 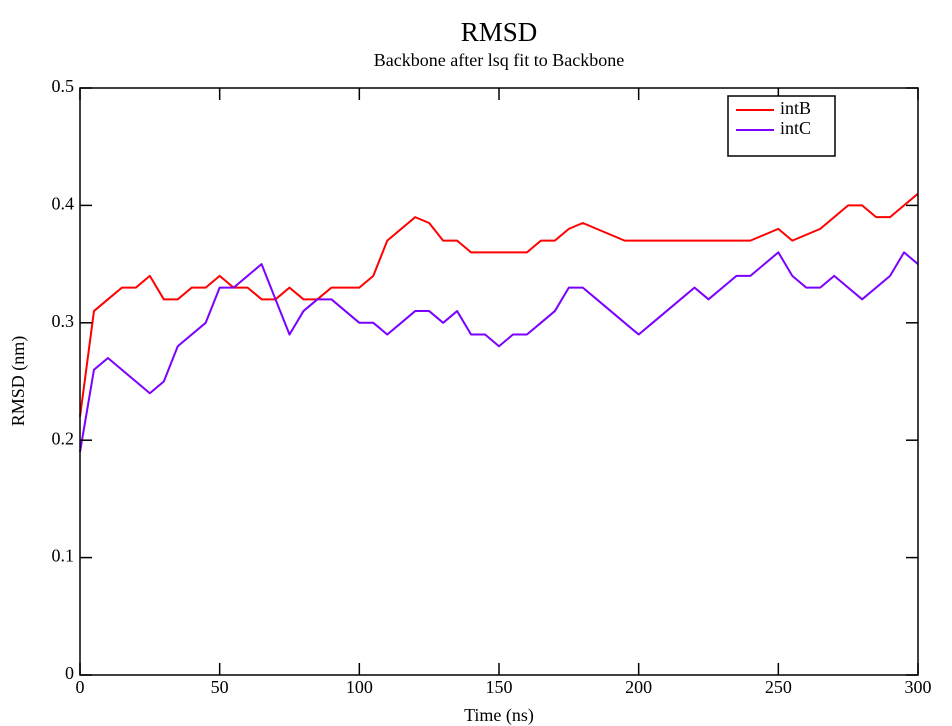 I want to click on x-tick-label: 50, so click(x=220, y=687).